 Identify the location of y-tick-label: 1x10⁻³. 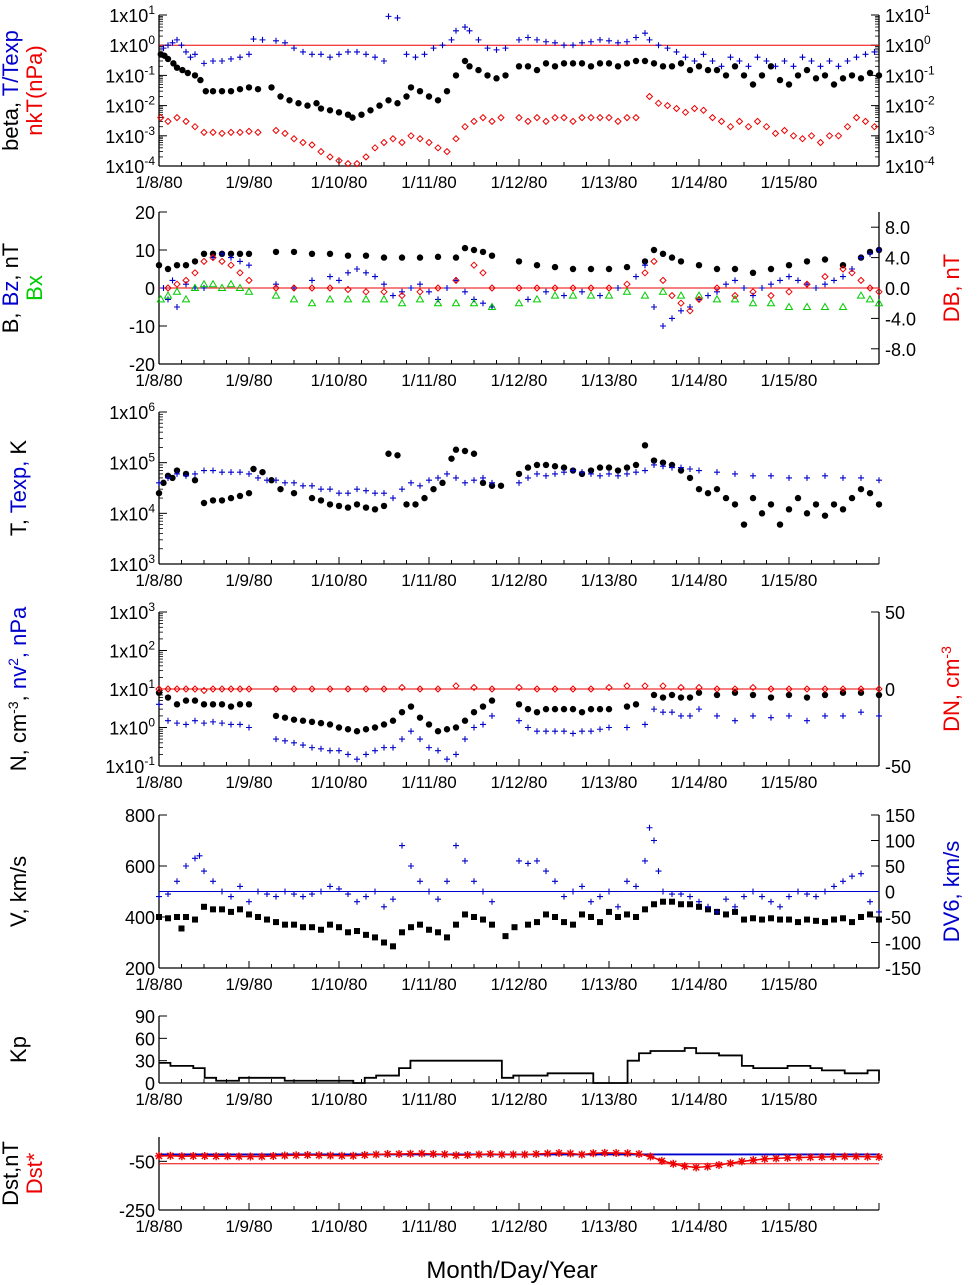
(910, 135).